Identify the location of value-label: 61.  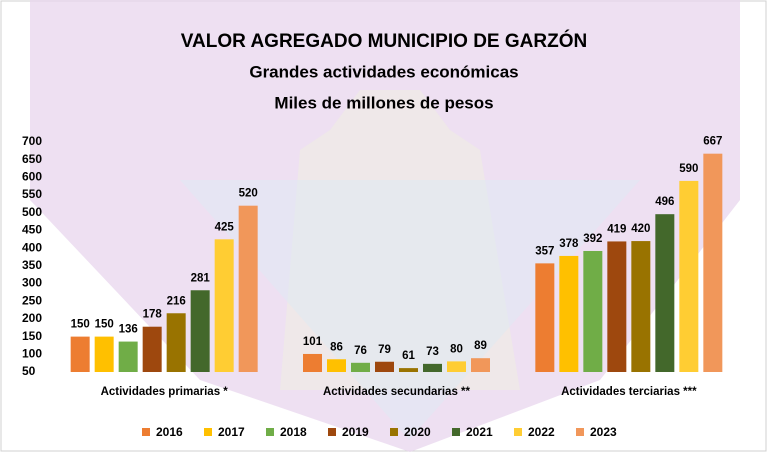
(408, 356).